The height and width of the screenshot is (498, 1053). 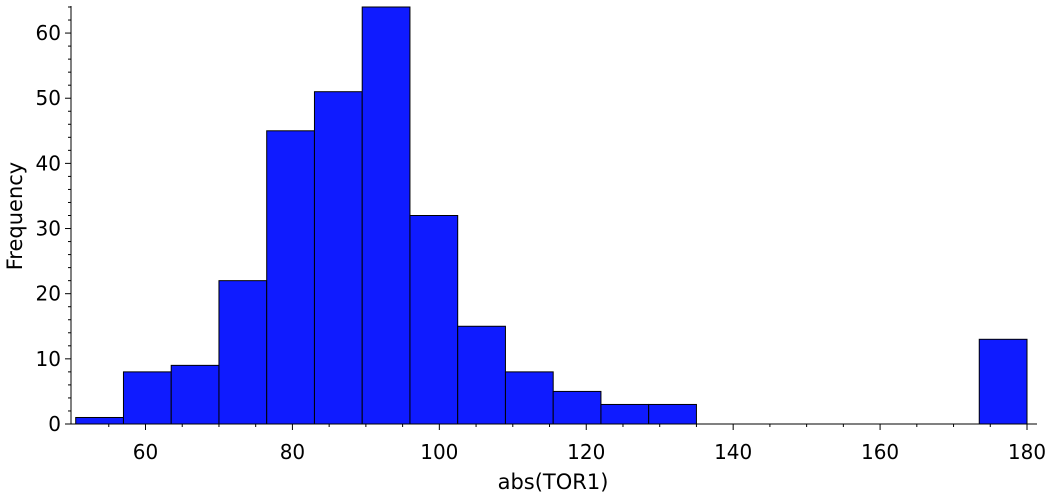 I want to click on x-tick-label: 160, so click(x=880, y=452).